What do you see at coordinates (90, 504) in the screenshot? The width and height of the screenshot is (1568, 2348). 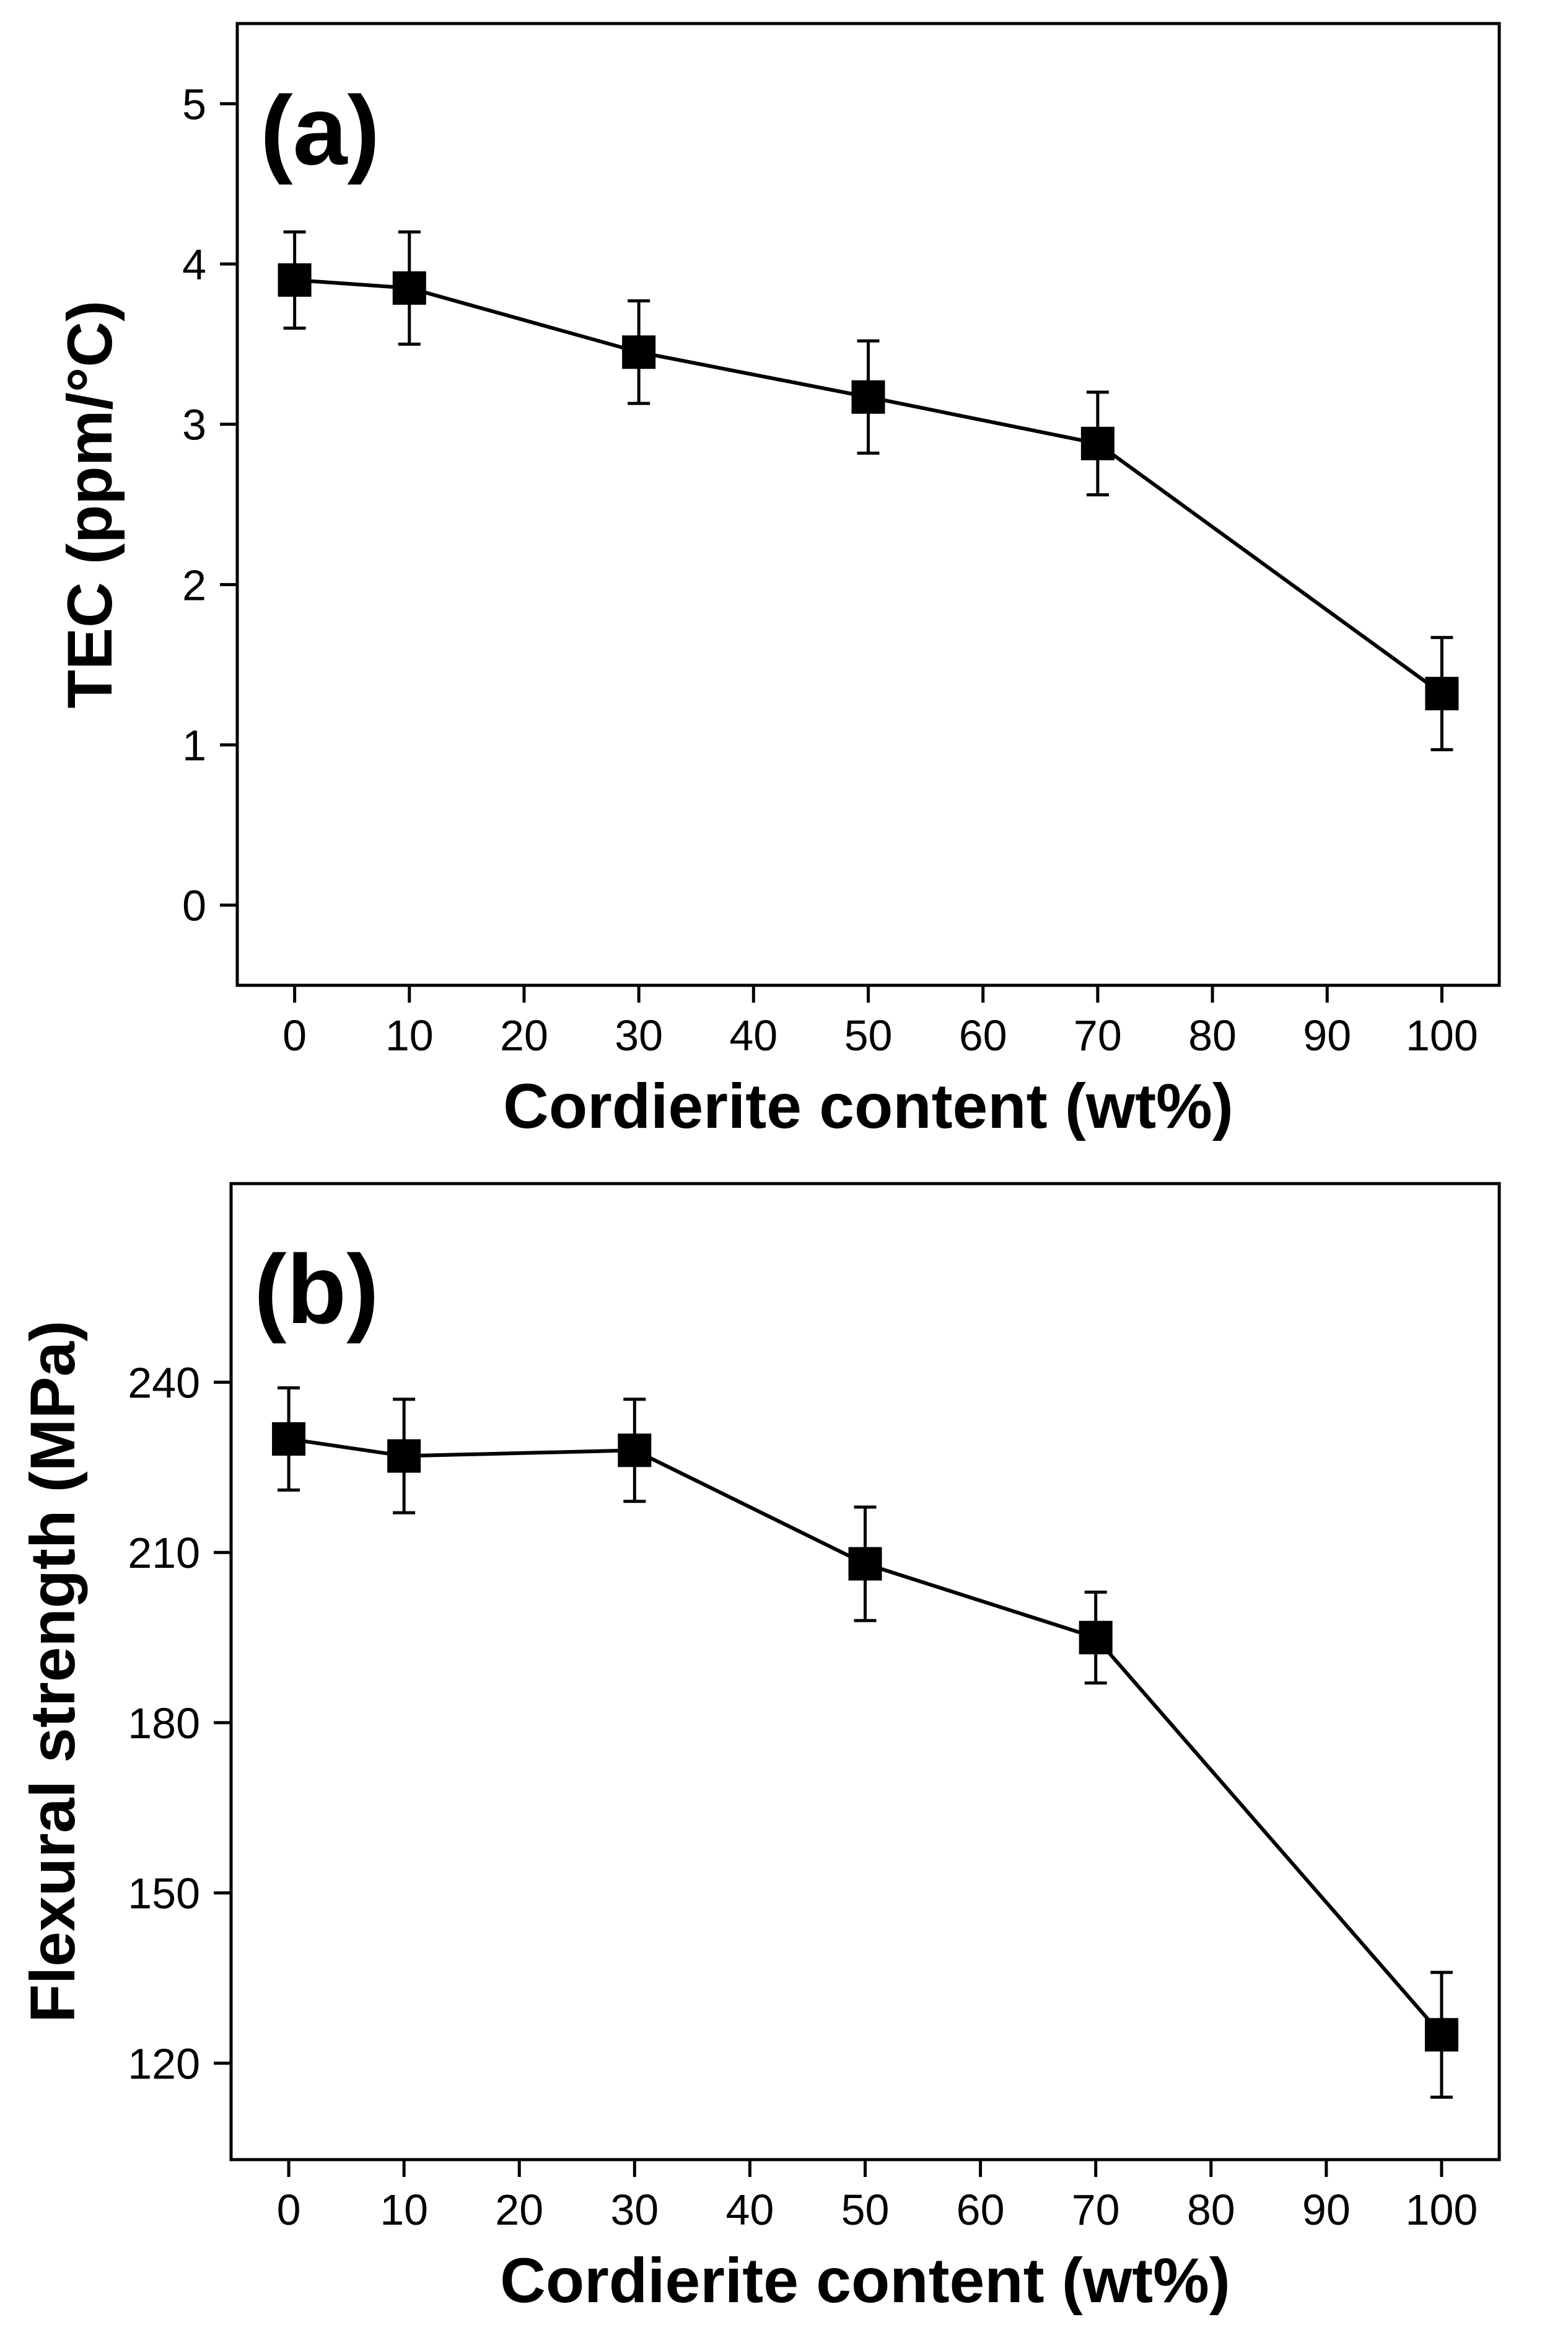 I see `y-axis-title: TEC (ppm/°C)` at bounding box center [90, 504].